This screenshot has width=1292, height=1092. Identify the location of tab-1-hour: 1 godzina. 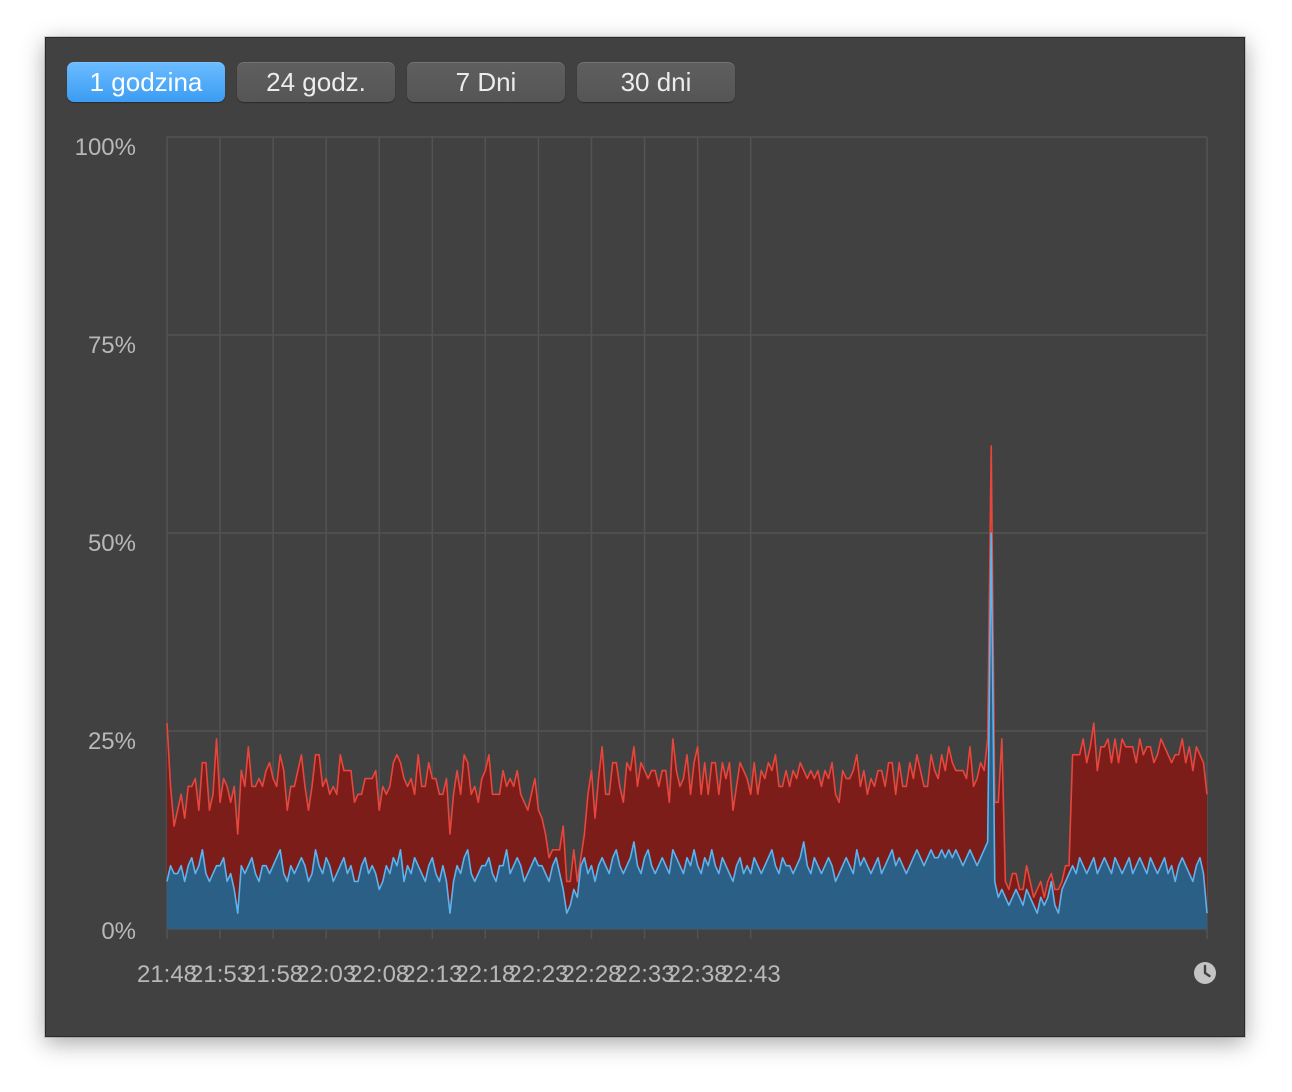
(146, 82).